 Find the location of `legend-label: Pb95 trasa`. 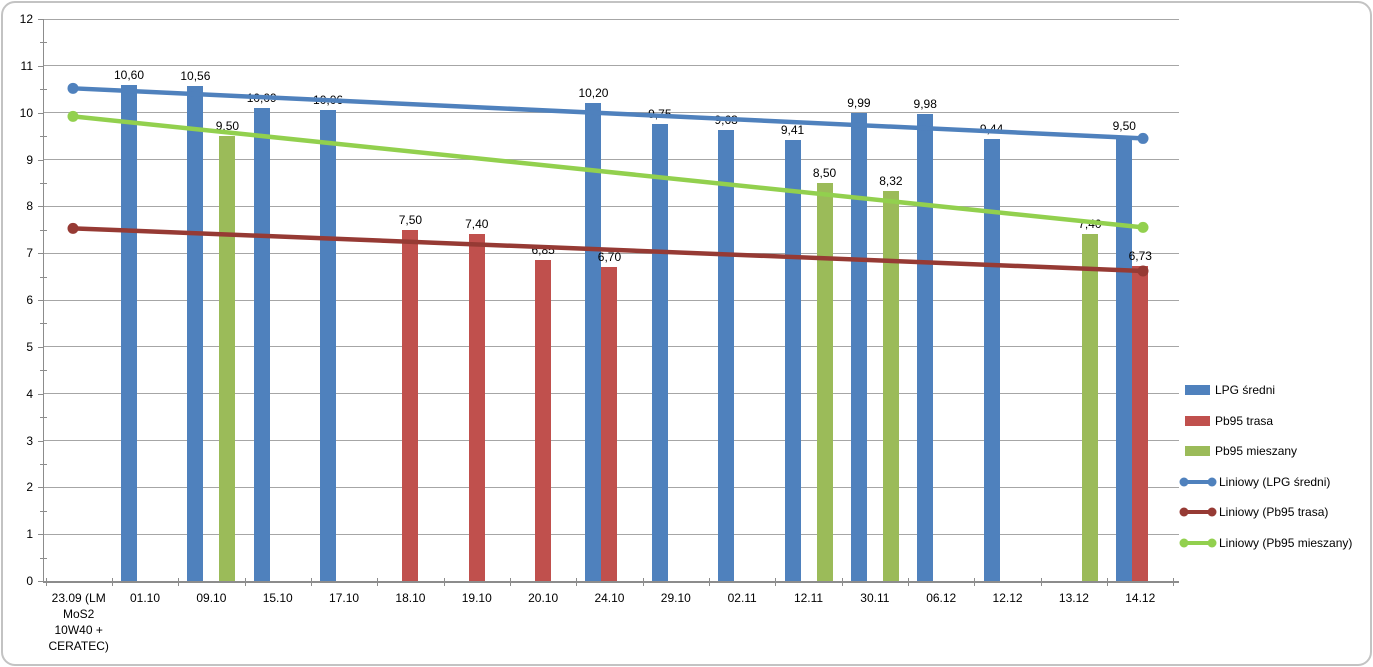

legend-label: Pb95 trasa is located at coordinates (1244, 420).